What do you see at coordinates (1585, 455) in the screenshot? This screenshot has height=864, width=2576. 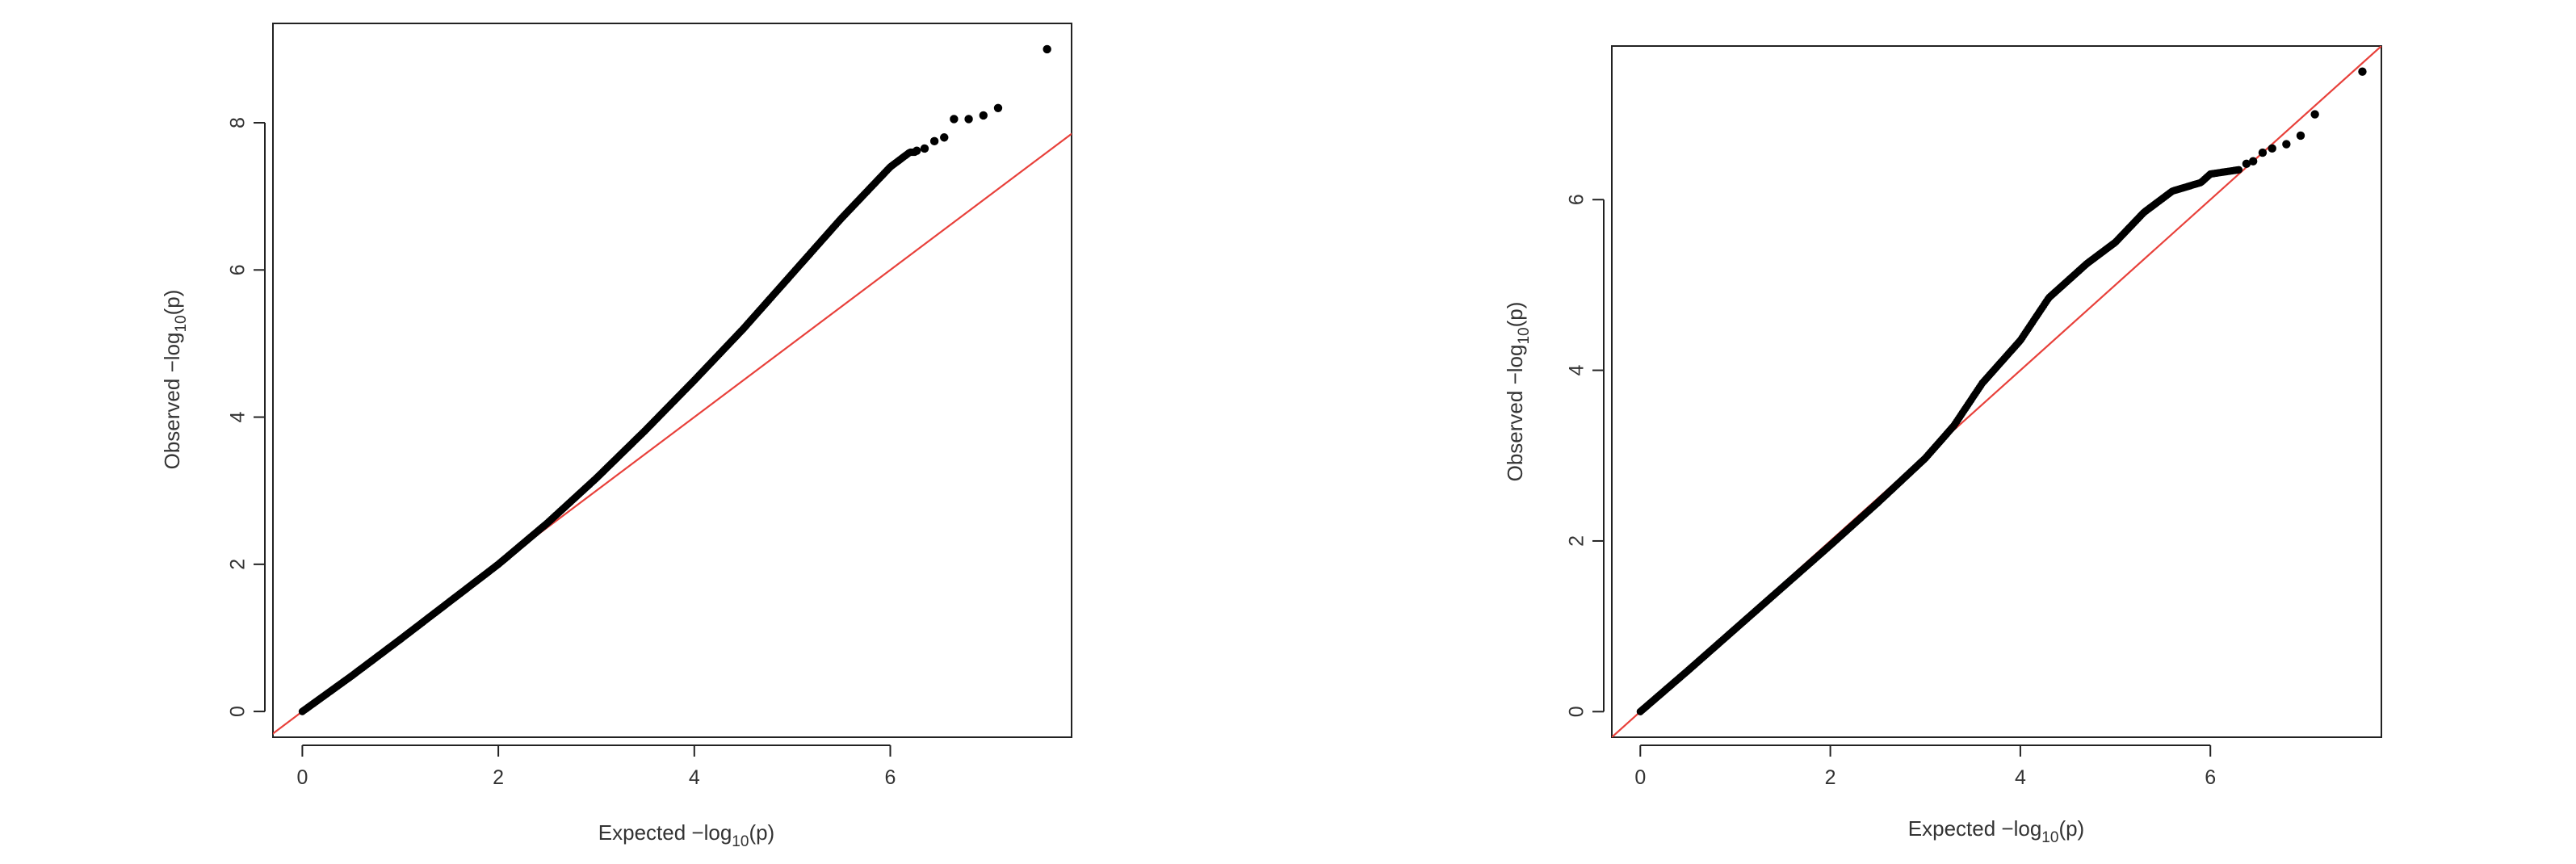 I see `y-axis: 0 2 4 6` at bounding box center [1585, 455].